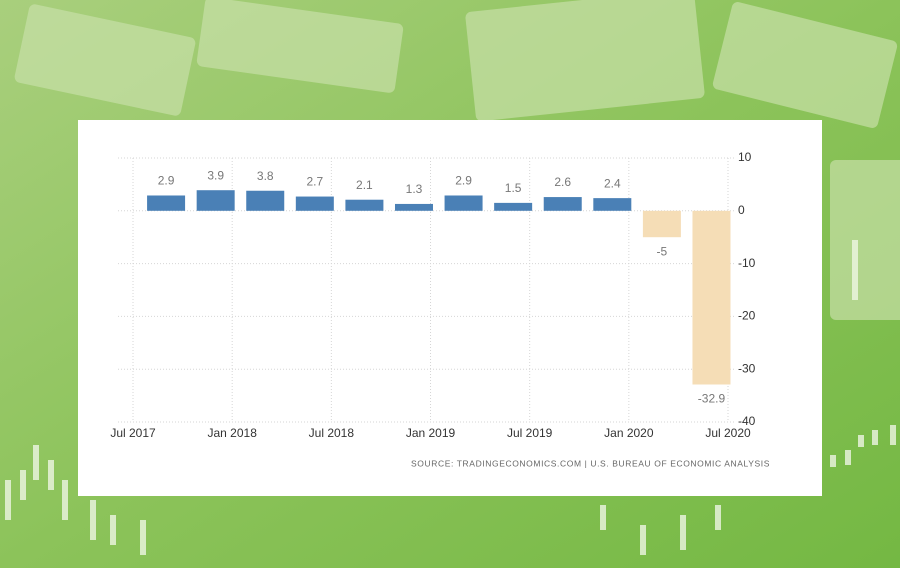 Image resolution: width=900 pixels, height=568 pixels. I want to click on y-tick-label: 10, so click(745, 157).